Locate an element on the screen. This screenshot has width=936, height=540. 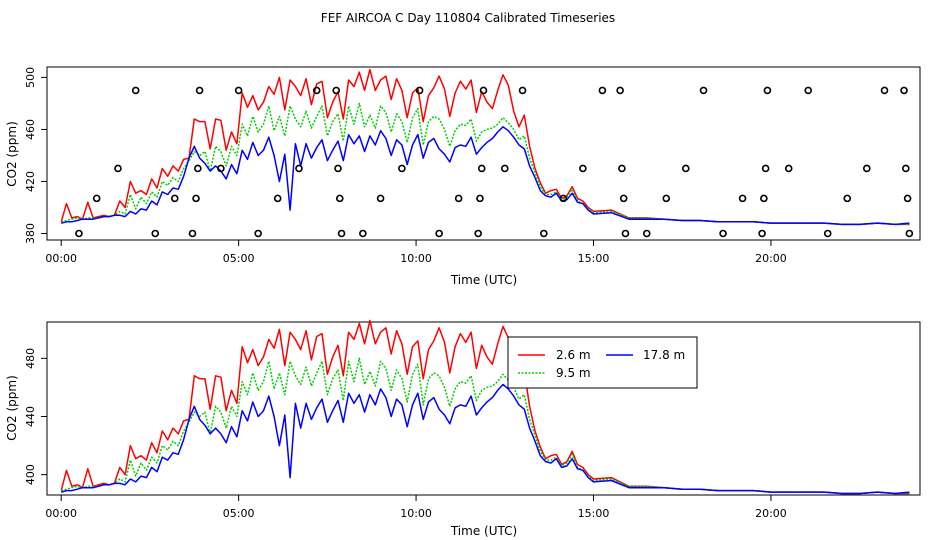
y-tick-label: 500 is located at coordinates (30, 77).